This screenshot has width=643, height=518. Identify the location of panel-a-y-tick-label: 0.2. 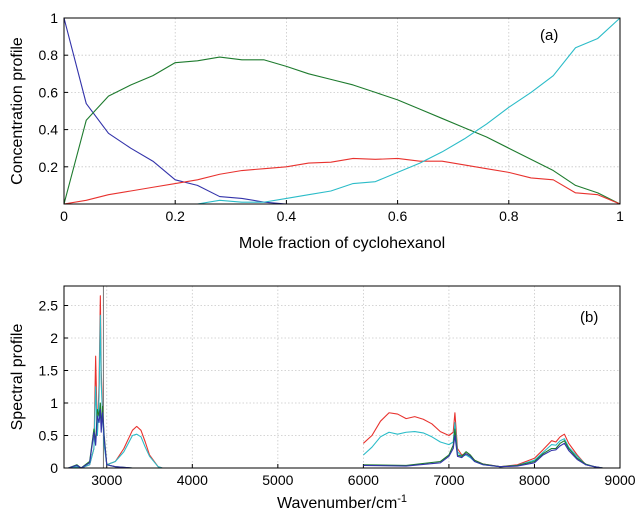
(49, 167).